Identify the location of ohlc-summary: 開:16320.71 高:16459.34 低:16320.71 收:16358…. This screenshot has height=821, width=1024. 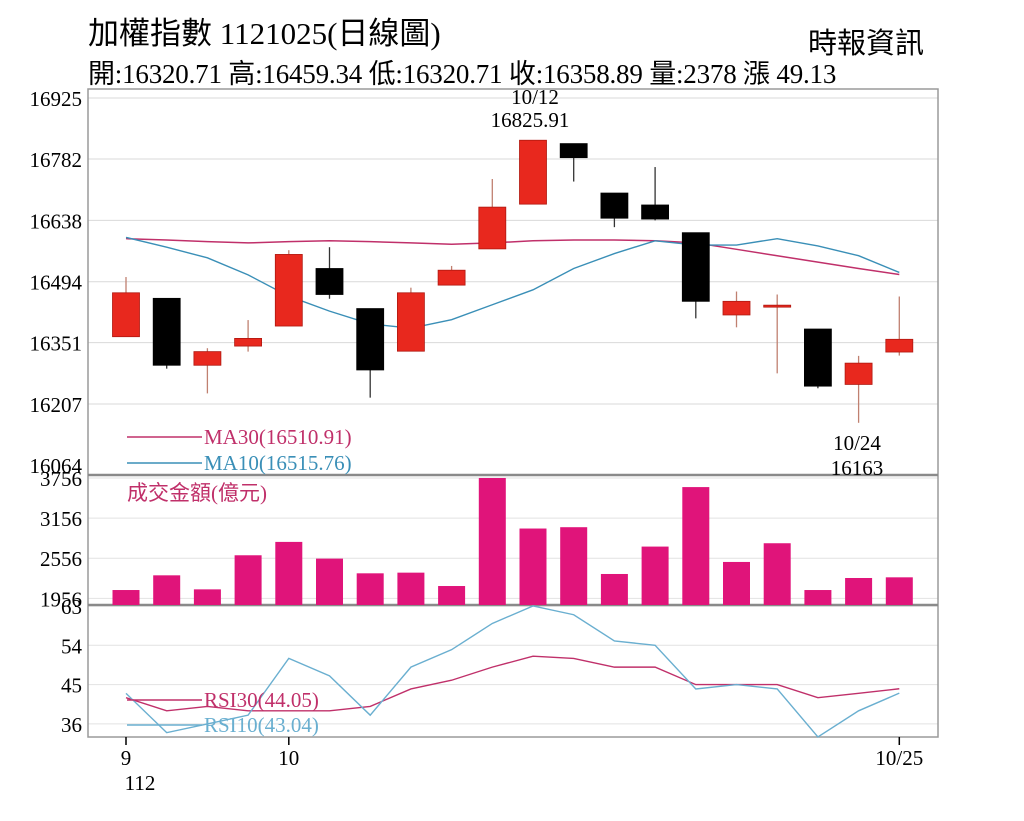
(462, 74).